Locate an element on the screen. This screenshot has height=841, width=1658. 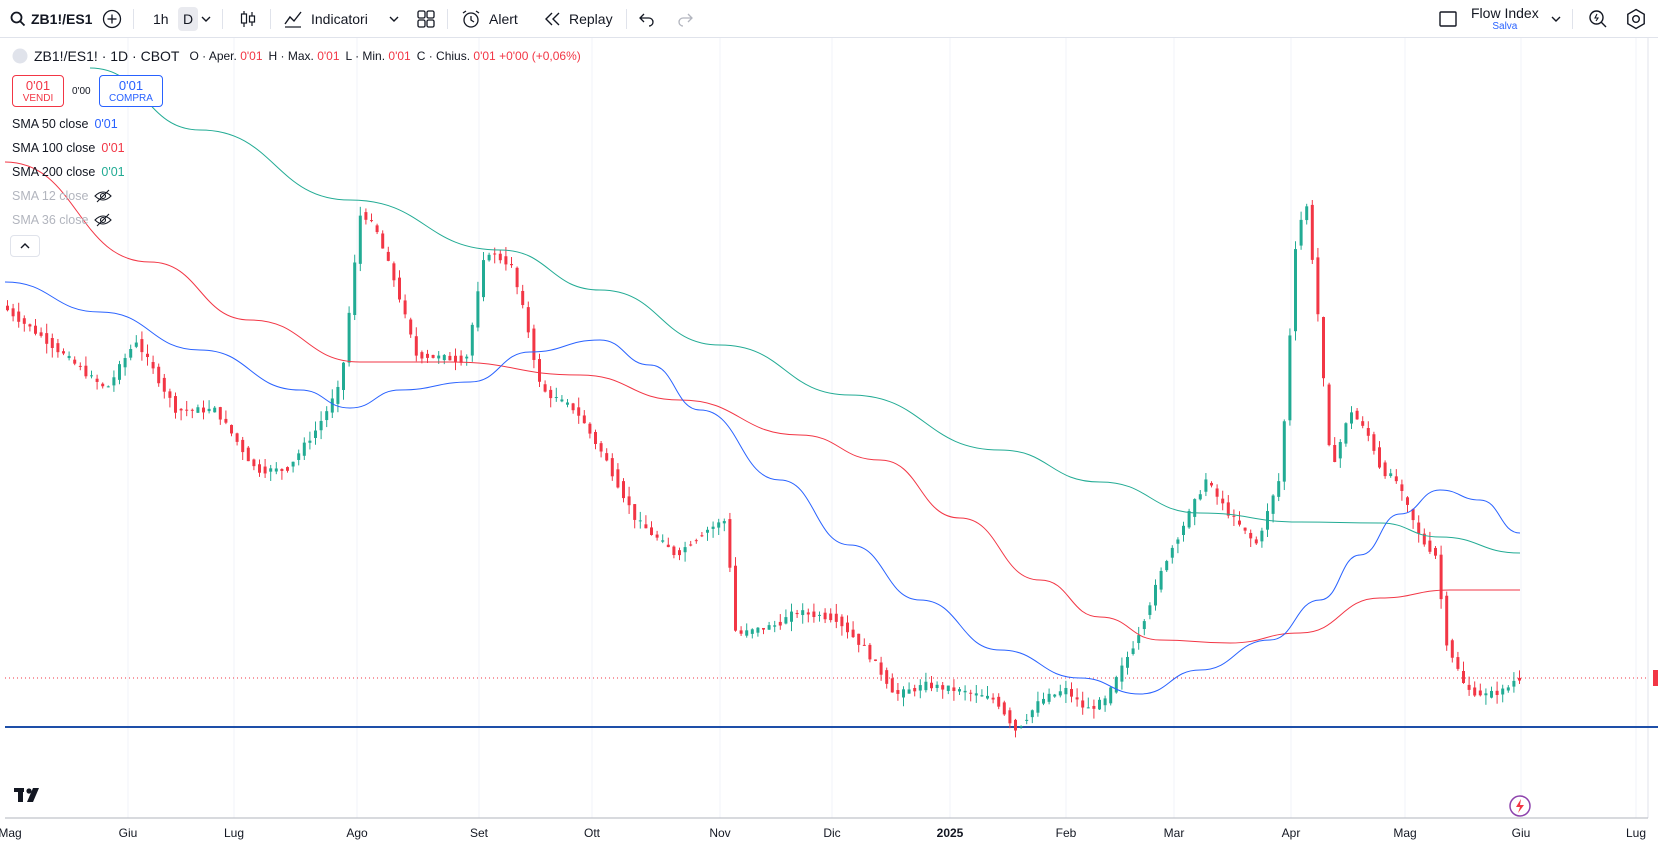
settings-button is located at coordinates (1636, 19).